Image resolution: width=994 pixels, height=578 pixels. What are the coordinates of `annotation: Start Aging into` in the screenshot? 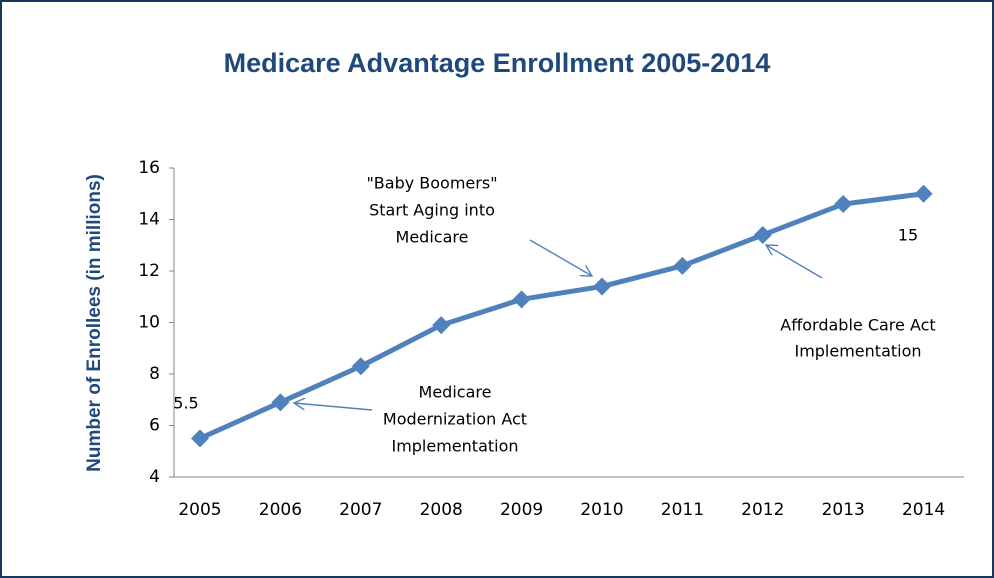 It's located at (432, 210).